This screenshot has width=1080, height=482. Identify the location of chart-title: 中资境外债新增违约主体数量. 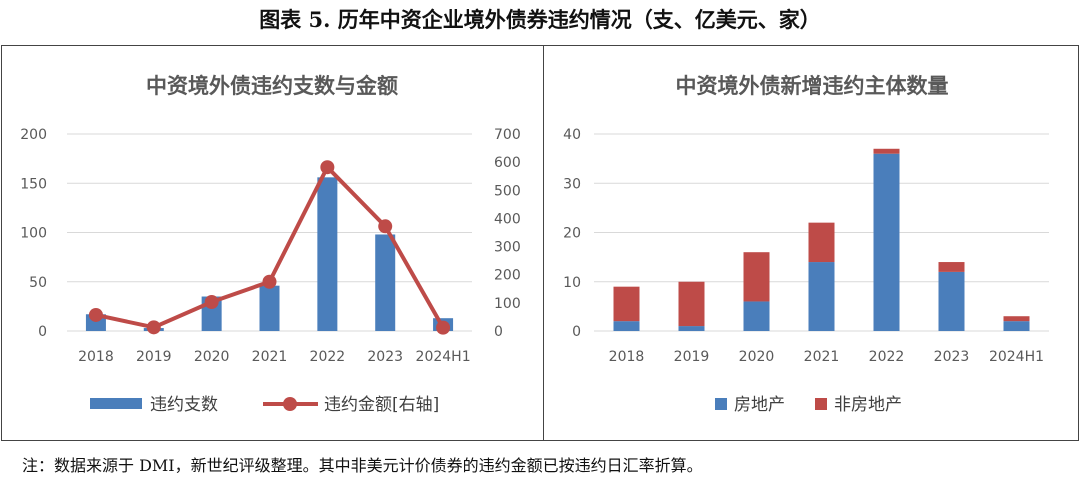
(812, 86).